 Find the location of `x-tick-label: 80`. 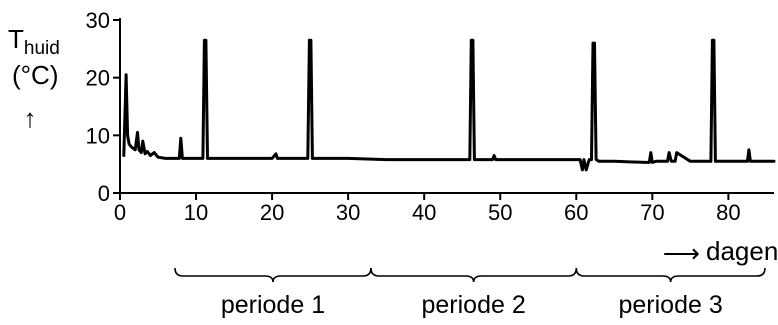

x-tick-label: 80 is located at coordinates (728, 212).